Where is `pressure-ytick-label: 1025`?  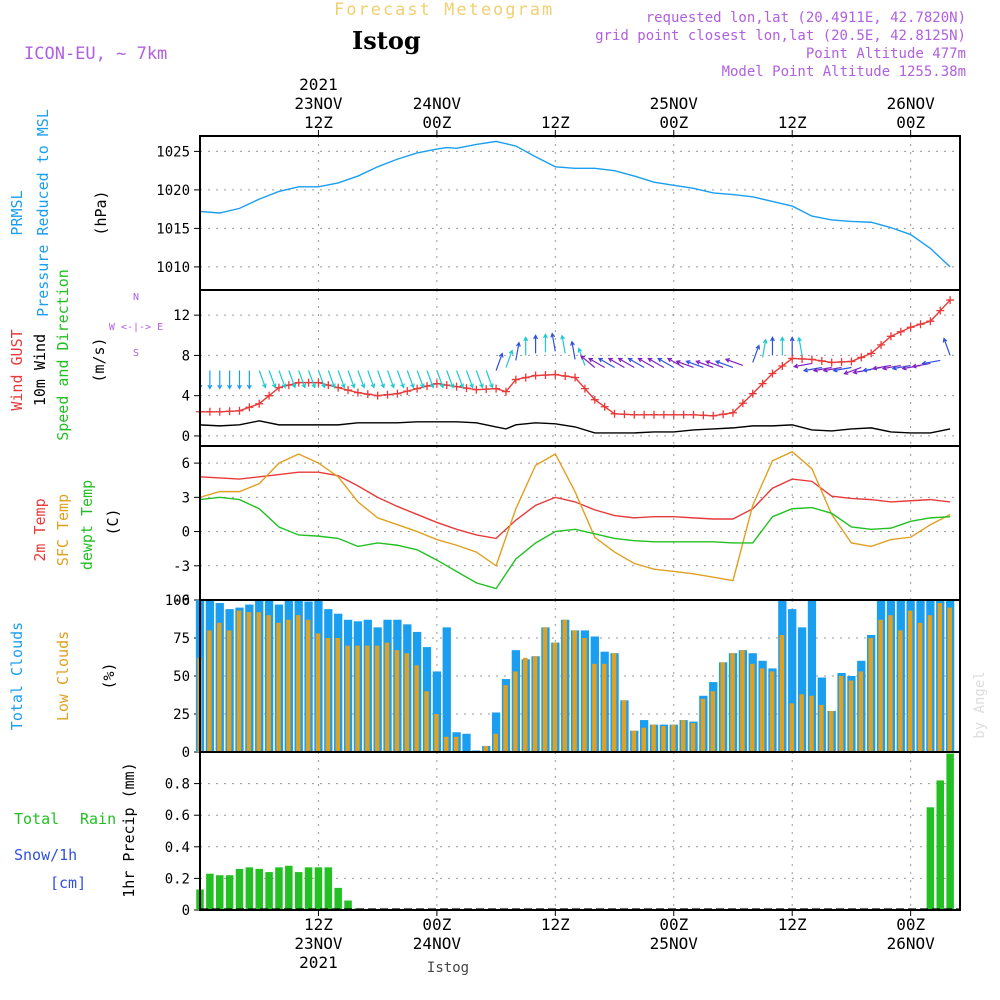 pressure-ytick-label: 1025 is located at coordinates (173, 152).